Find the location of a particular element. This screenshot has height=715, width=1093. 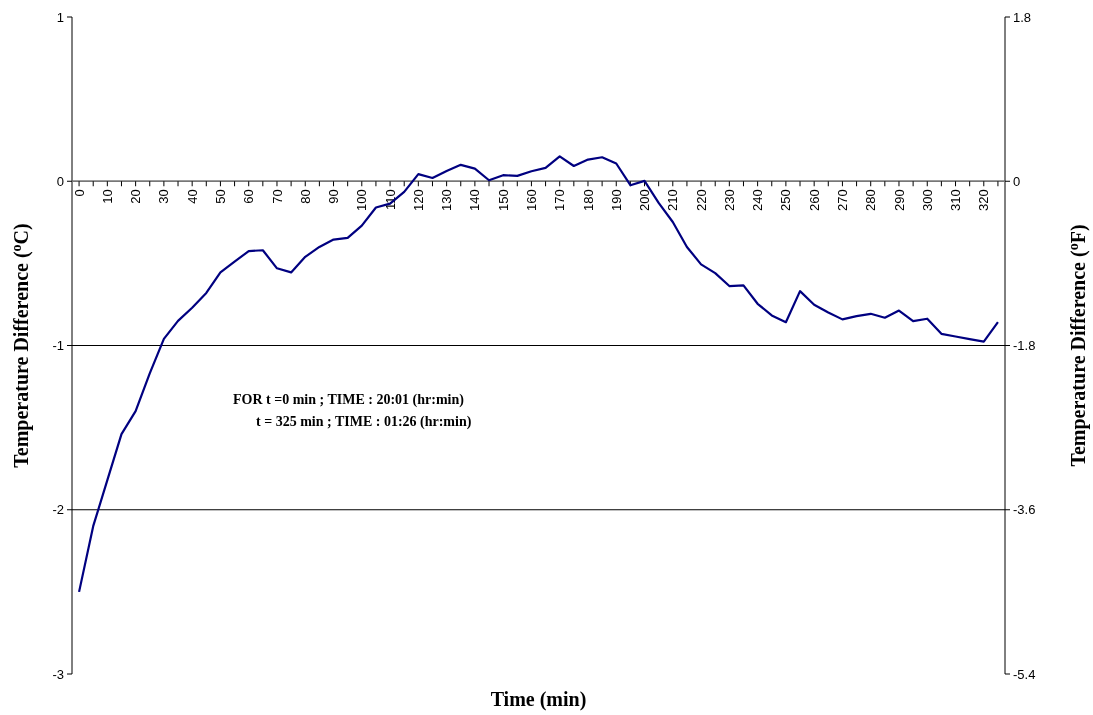

x-tick-label: 300 is located at coordinates (927, 200).